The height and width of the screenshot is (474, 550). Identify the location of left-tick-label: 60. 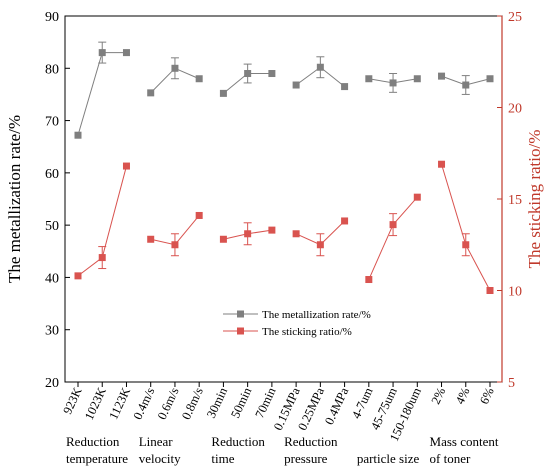
(52, 174).